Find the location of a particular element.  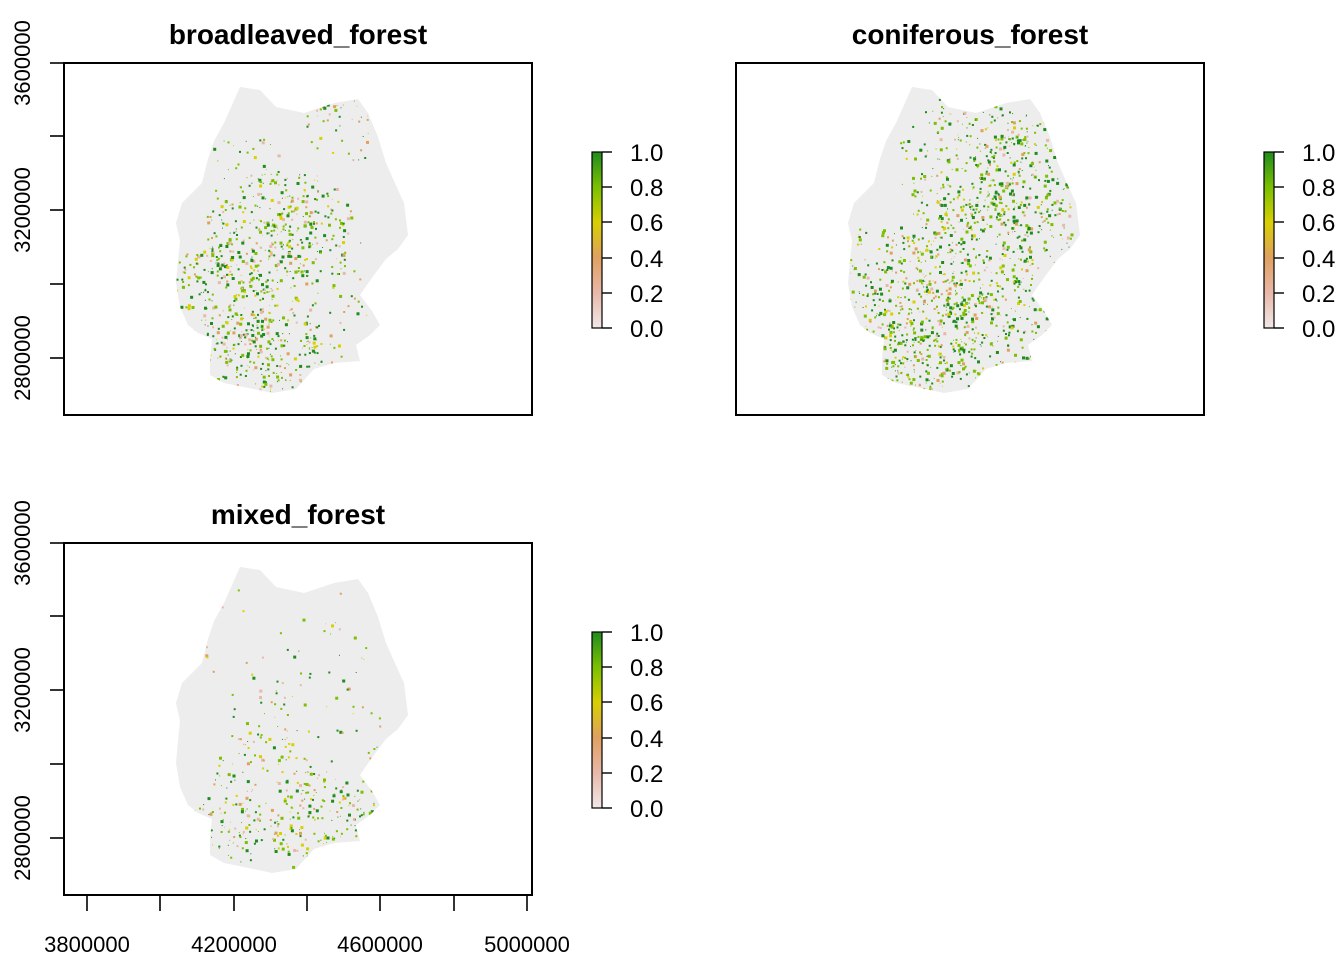

germany-land-mixed is located at coordinates (292, 720).